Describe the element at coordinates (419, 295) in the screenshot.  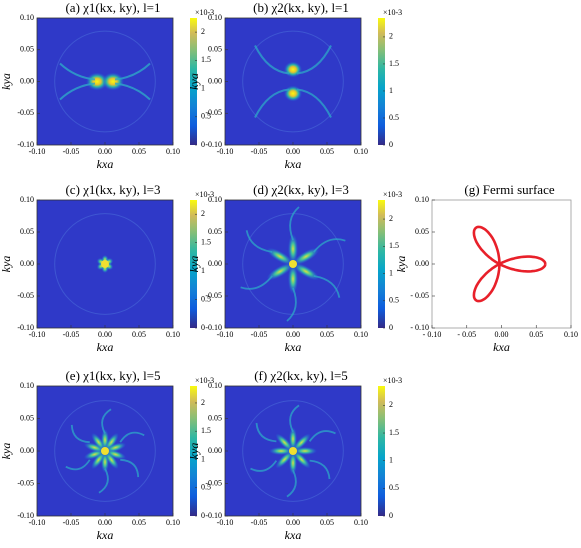
I see `y-tick-label: - 0.05` at that location.